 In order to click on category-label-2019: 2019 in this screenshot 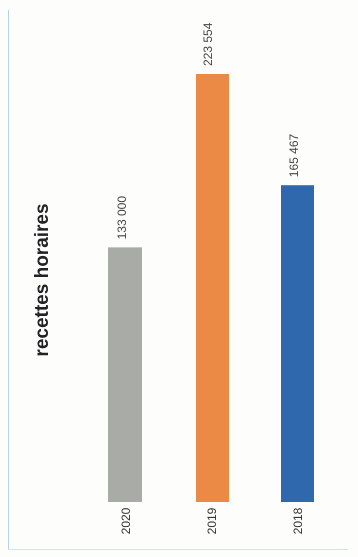, I will do `click(212, 520)`.